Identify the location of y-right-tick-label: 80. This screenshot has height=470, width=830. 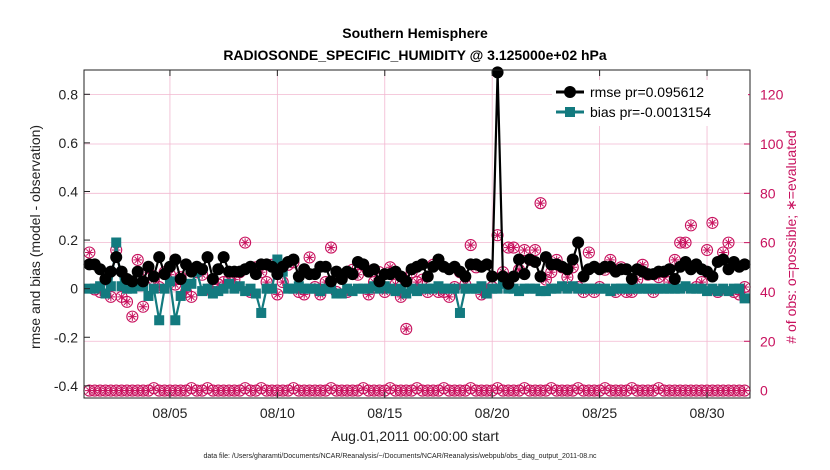
(768, 193).